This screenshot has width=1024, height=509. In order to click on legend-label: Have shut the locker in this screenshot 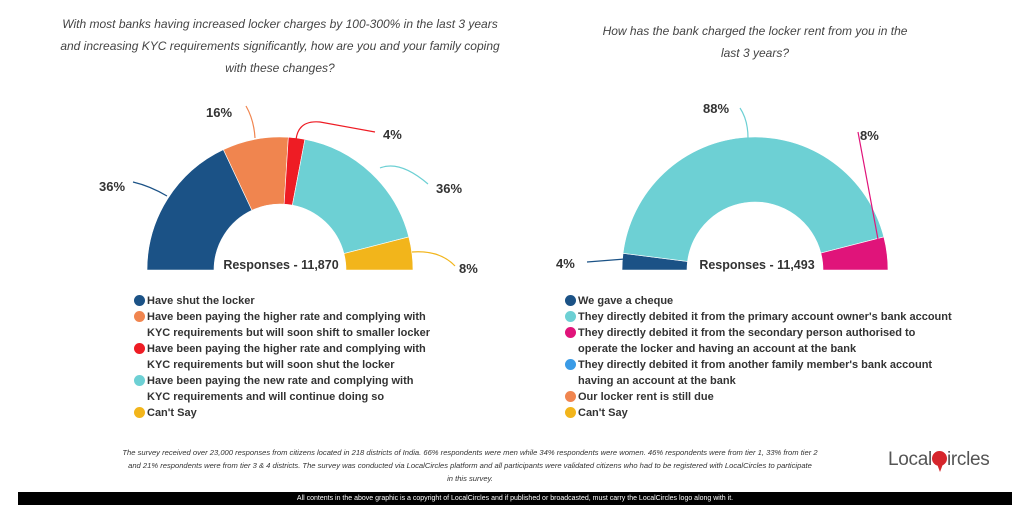, I will do `click(201, 301)`.